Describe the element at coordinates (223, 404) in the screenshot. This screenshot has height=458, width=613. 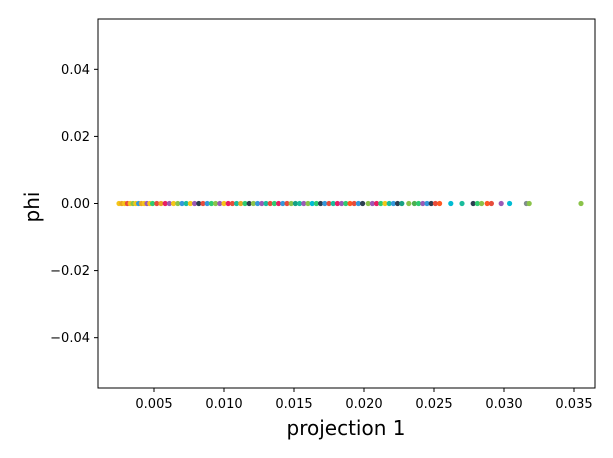
I see `x-tick-label: 0.010` at that location.